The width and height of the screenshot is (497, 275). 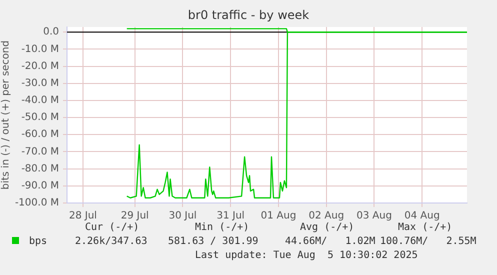 What do you see at coordinates (213, 241) in the screenshot?
I see `text: 581.63 / 301.99` at bounding box center [213, 241].